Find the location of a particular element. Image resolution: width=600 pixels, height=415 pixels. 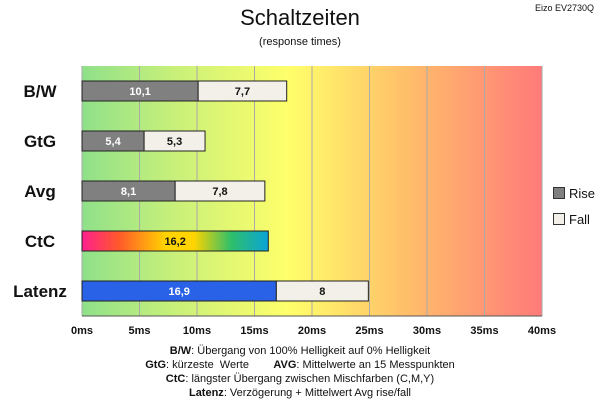

x-tick-label: 30ms is located at coordinates (427, 331).